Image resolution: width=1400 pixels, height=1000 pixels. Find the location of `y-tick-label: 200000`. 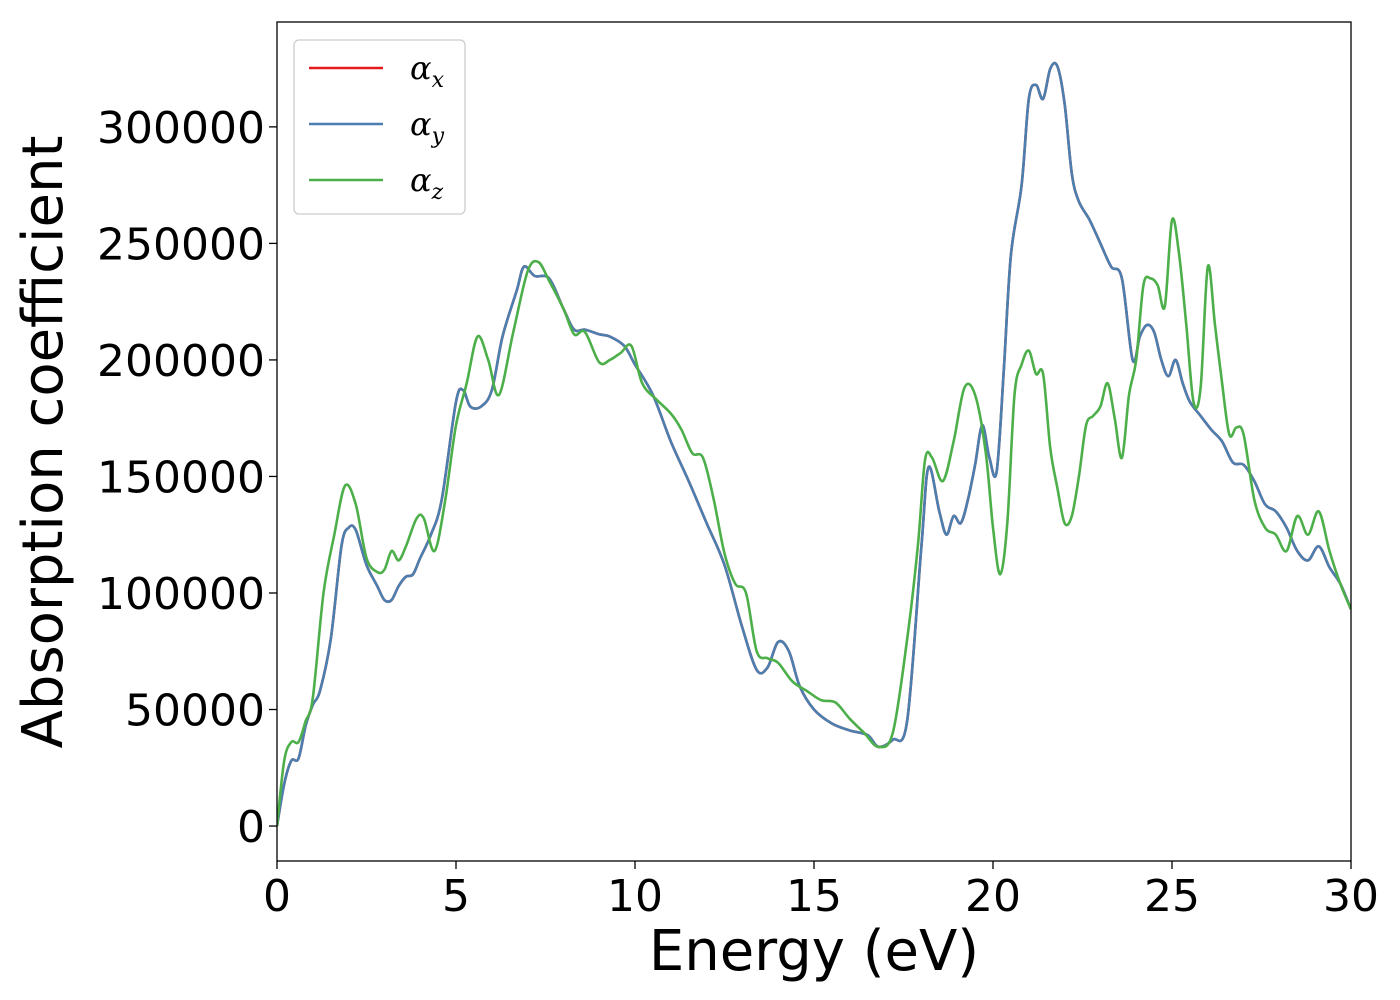

y-tick-label: 200000 is located at coordinates (181, 361).